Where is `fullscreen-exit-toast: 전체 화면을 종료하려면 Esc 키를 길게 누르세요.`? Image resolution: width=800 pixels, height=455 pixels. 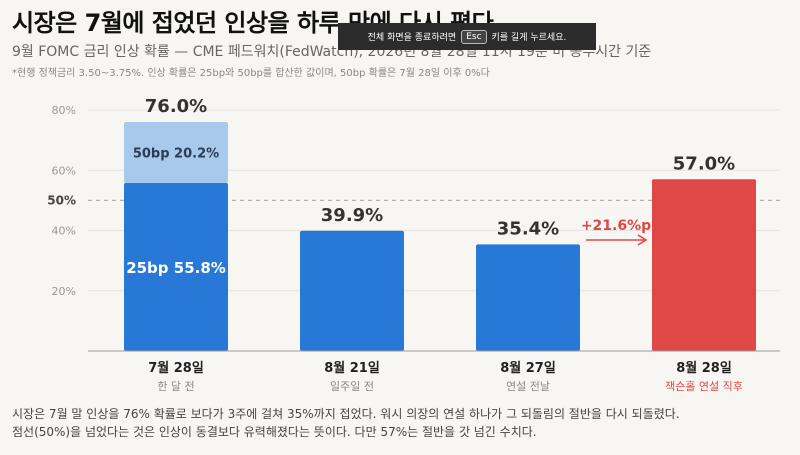 fullscreen-exit-toast: 전체 화면을 종료하려면 Esc 키를 길게 누르세요. is located at coordinates (467, 36).